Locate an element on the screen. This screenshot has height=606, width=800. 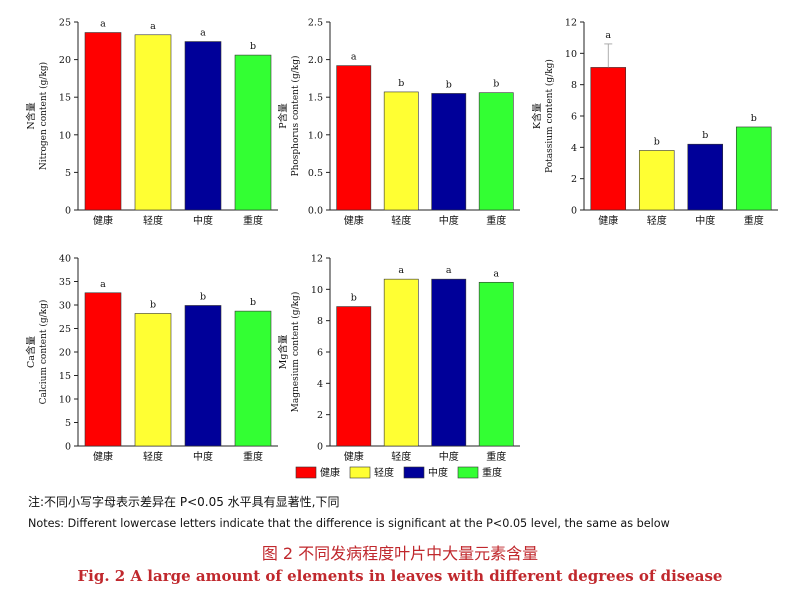
legend-label: 重度 is located at coordinates (492, 472).